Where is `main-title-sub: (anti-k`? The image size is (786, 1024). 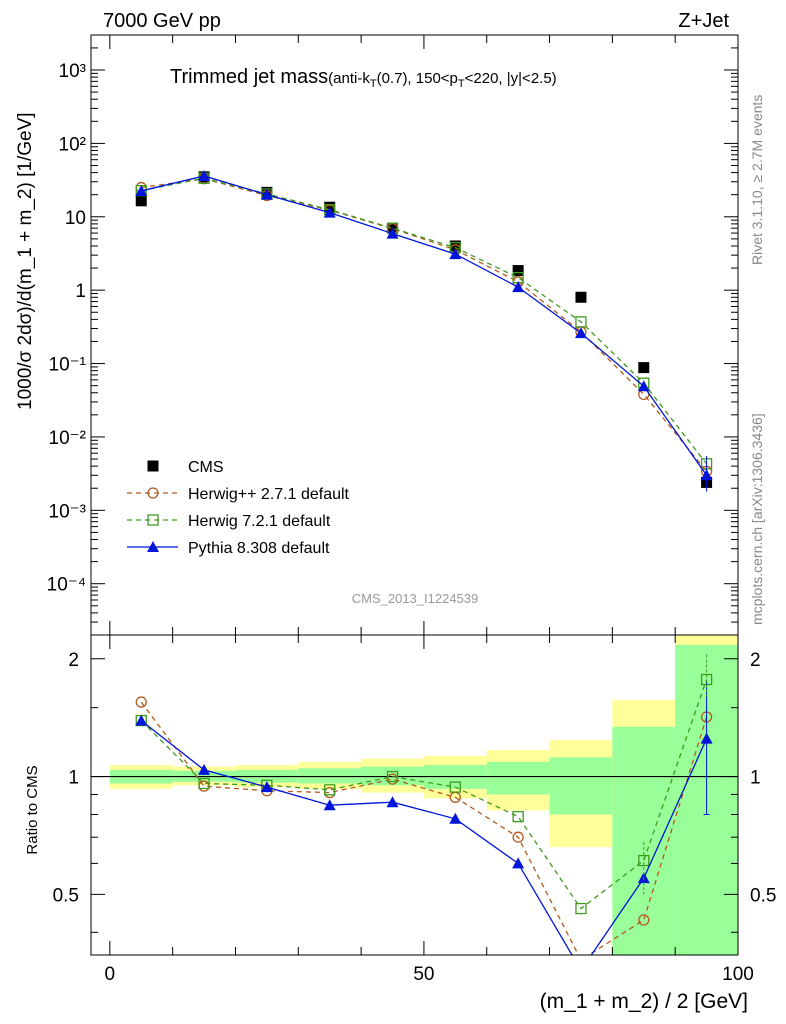
main-title-sub: (anti-k is located at coordinates (349, 78).